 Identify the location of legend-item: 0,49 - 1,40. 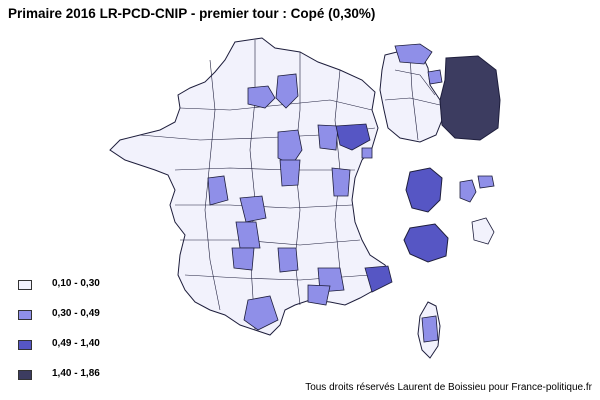
(83, 354).